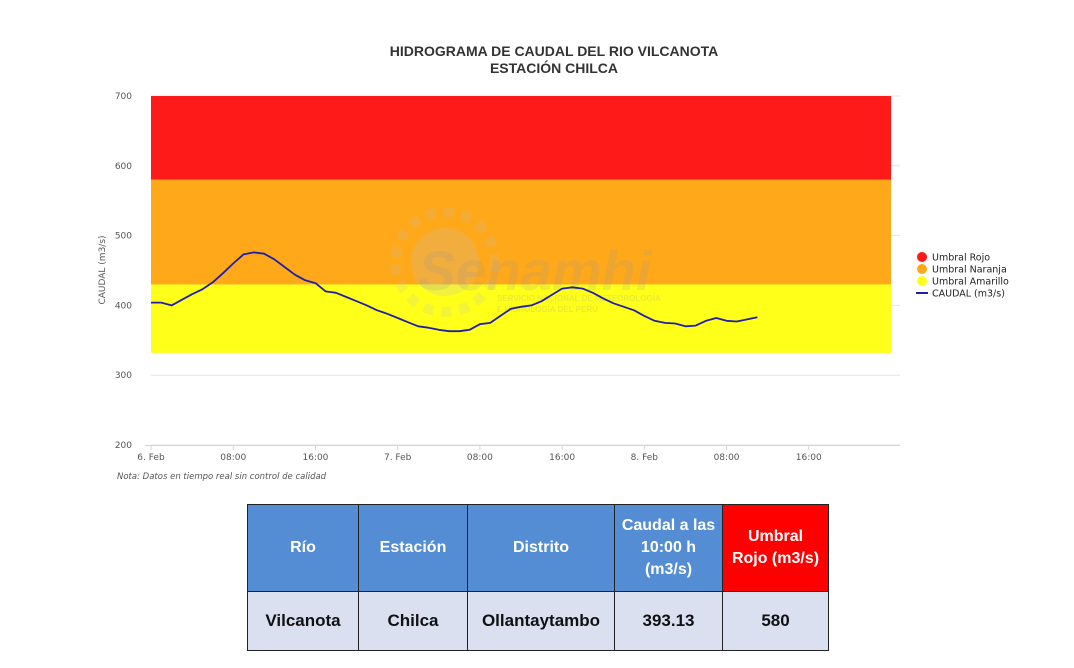 This screenshot has height=668, width=1074. Describe the element at coordinates (547, 309) in the screenshot. I see `watermark-line-2: E HIDROLOGÍA DEL PERÚ` at that location.